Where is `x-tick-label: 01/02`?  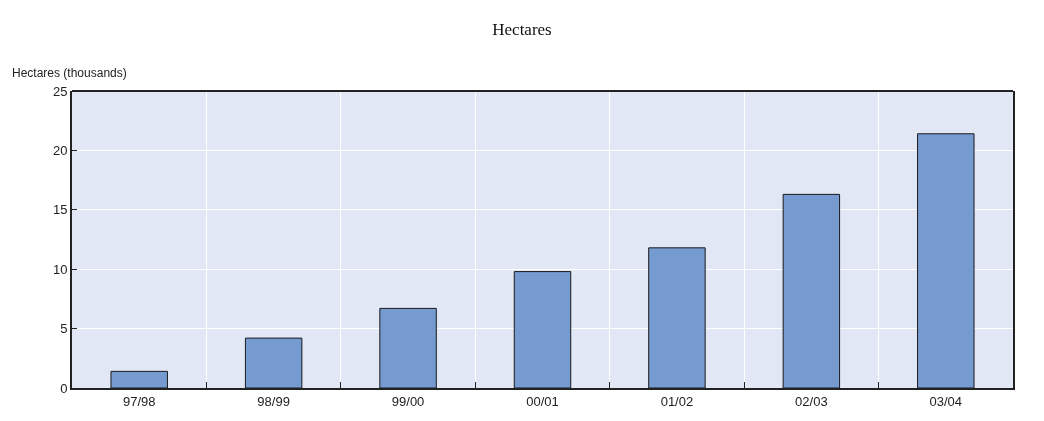 x-tick-label: 01/02 is located at coordinates (677, 401).